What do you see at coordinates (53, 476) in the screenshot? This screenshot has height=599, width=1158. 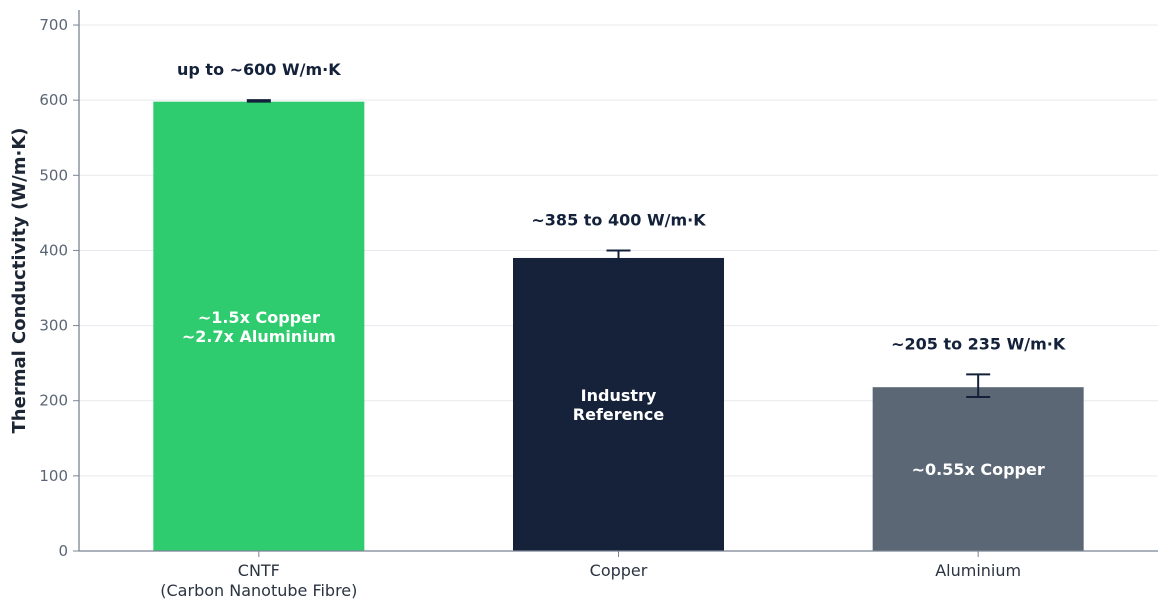 I see `y-tick-label: 100` at bounding box center [53, 476].